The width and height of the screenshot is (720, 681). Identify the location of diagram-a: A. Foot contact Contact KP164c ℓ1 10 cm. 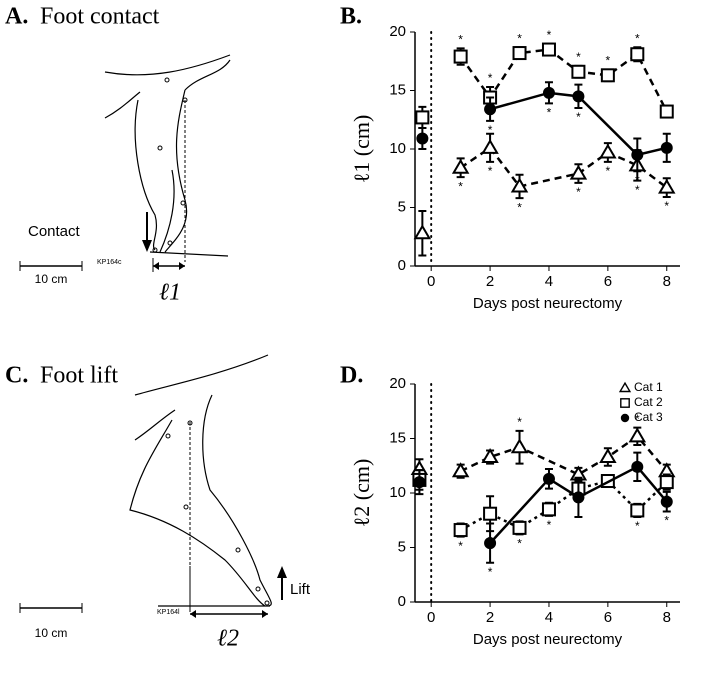
(118, 155).